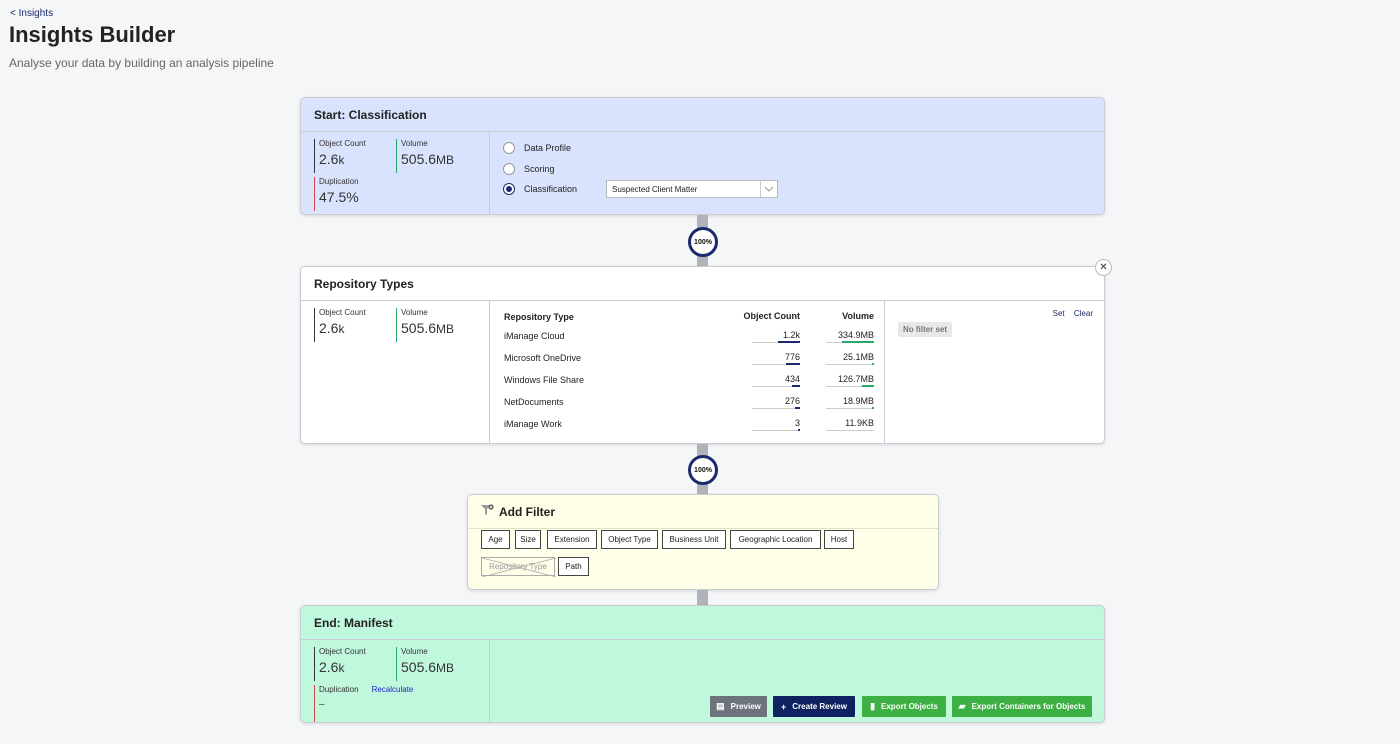 This screenshot has height=744, width=1400. Describe the element at coordinates (509, 189) in the screenshot. I see `radio-classification` at that location.